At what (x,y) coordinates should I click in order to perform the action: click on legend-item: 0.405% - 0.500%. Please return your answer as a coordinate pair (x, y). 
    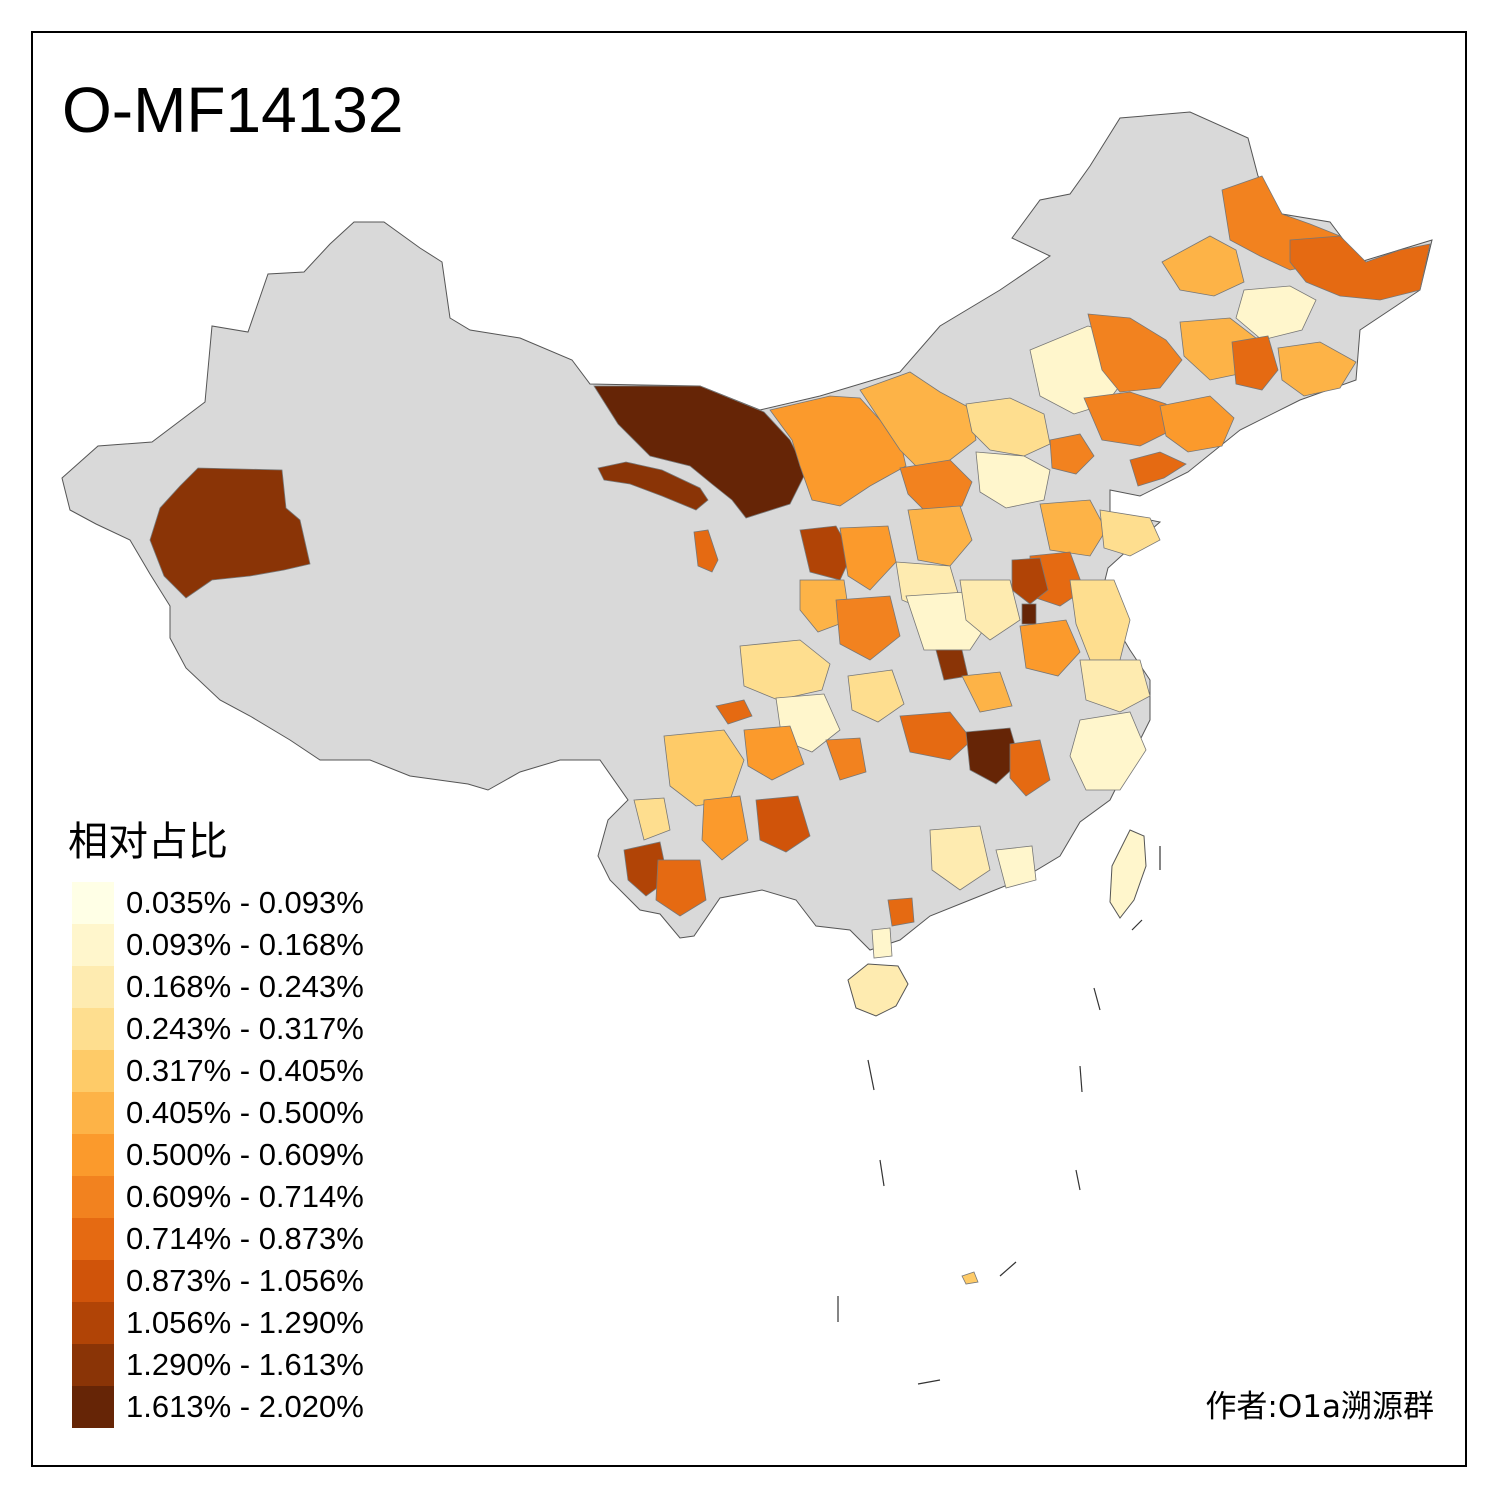
    Looking at the image, I should click on (218, 1113).